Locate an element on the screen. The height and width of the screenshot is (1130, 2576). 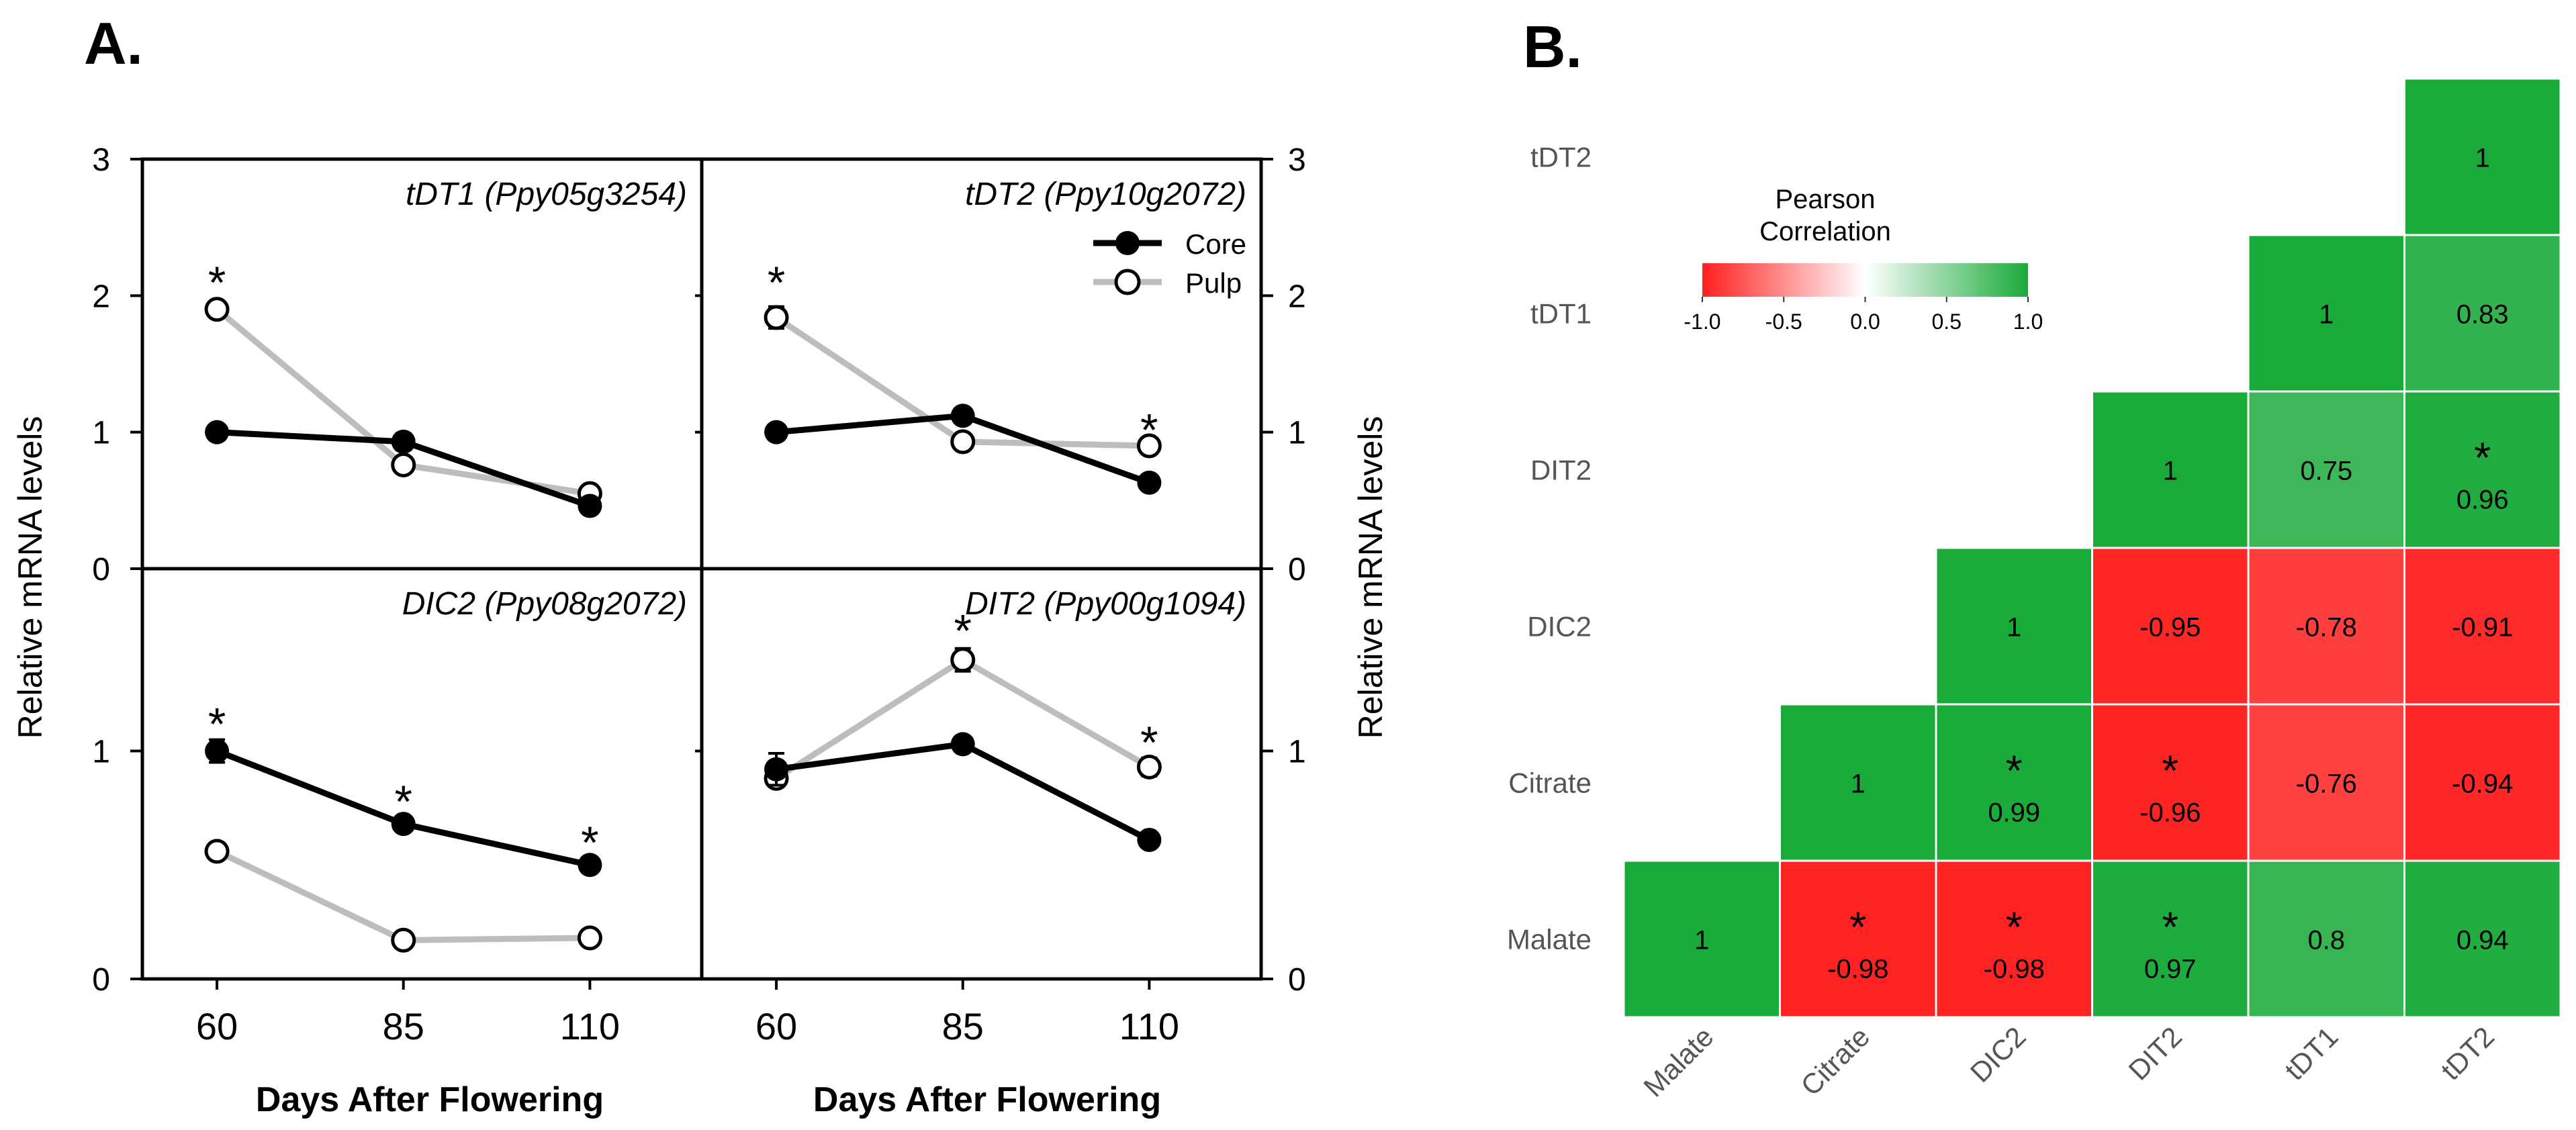
heatmap-cell-malate-dic2: * -0.98 is located at coordinates (2014, 939).